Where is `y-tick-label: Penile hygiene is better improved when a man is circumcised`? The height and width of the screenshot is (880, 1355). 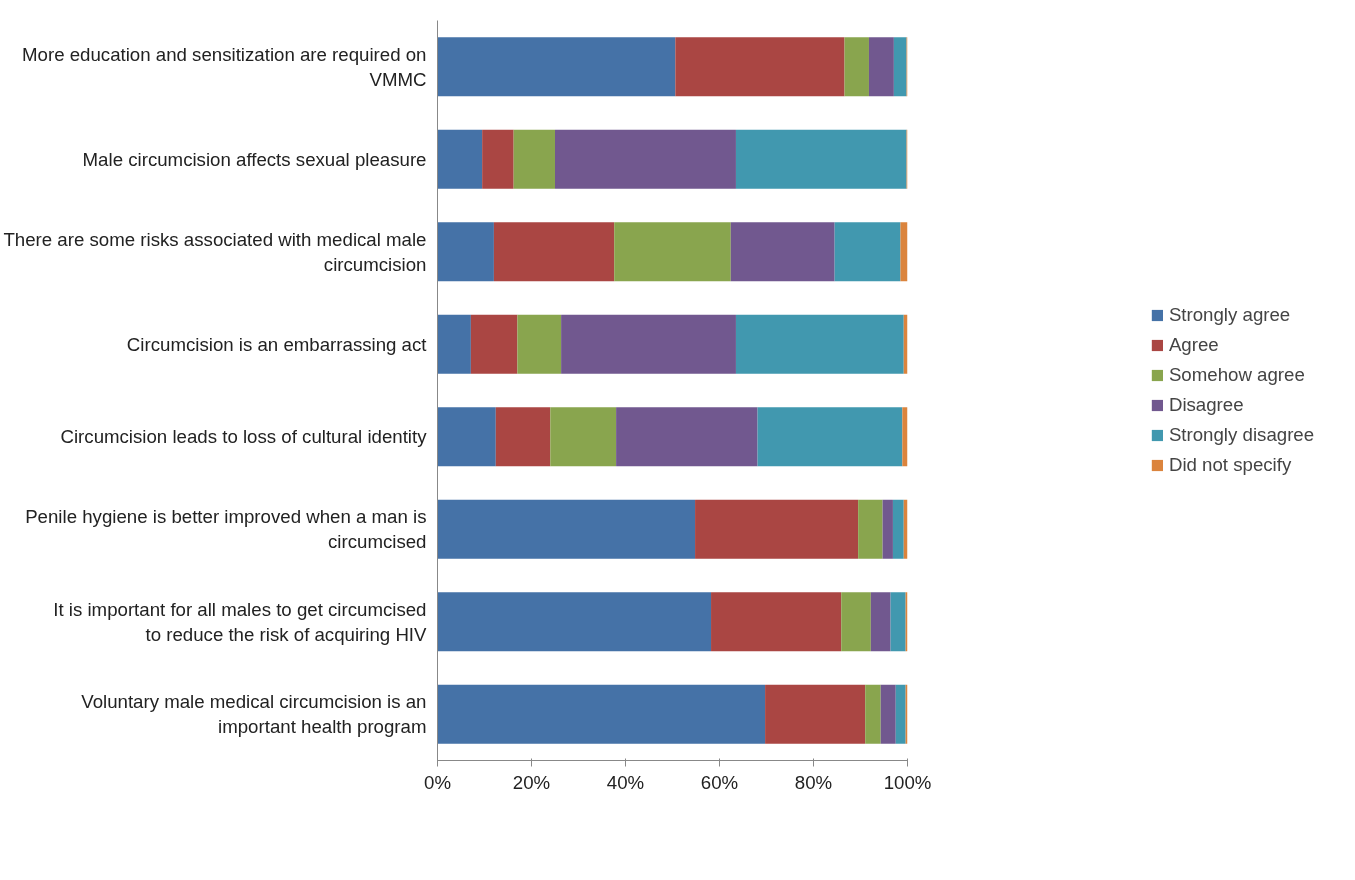
y-tick-label: Penile hygiene is better improved when a man is circumcised is located at coordinates (226, 529).